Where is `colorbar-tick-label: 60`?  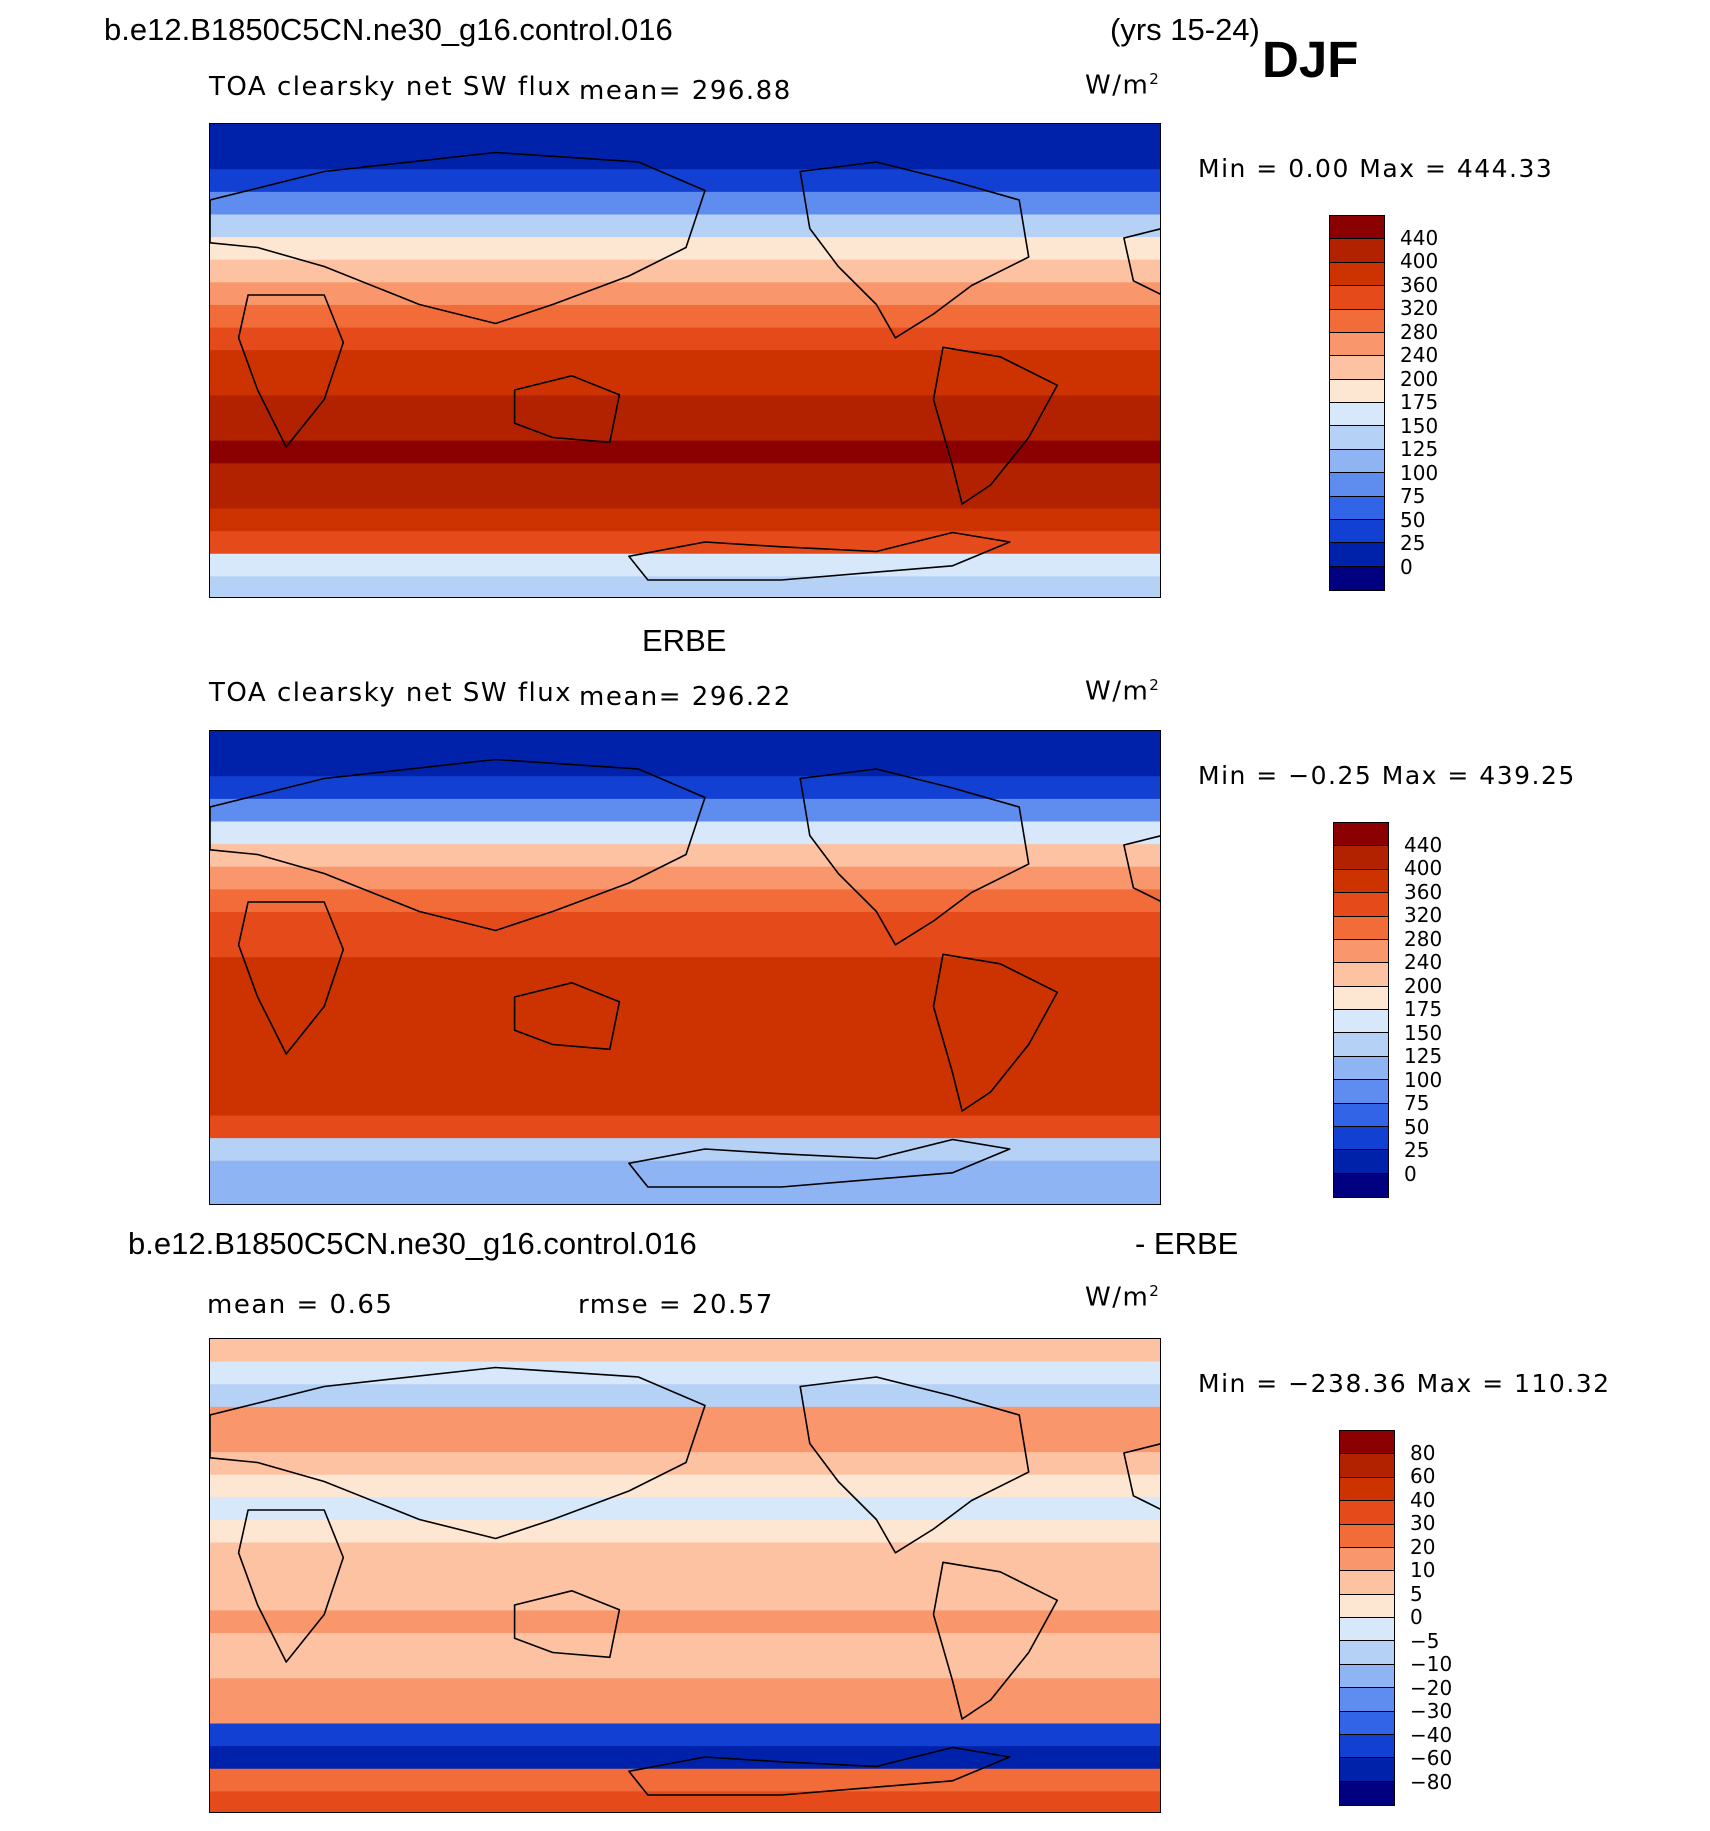
colorbar-tick-label: 60 is located at coordinates (1423, 1476).